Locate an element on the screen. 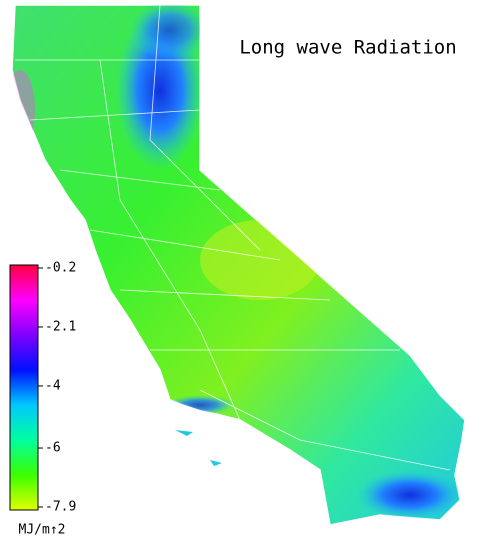  colorbar-tick-label: -0.2 is located at coordinates (60, 268).